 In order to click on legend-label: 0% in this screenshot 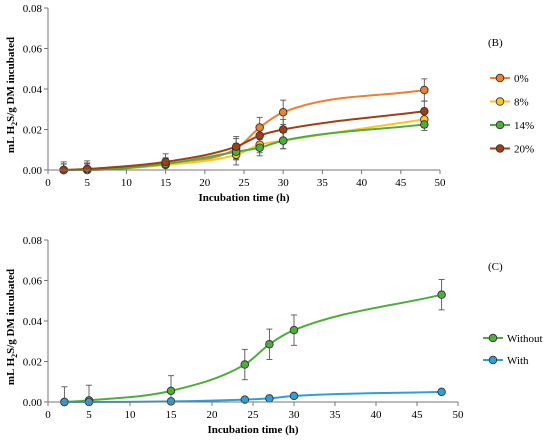, I will do `click(521, 79)`.